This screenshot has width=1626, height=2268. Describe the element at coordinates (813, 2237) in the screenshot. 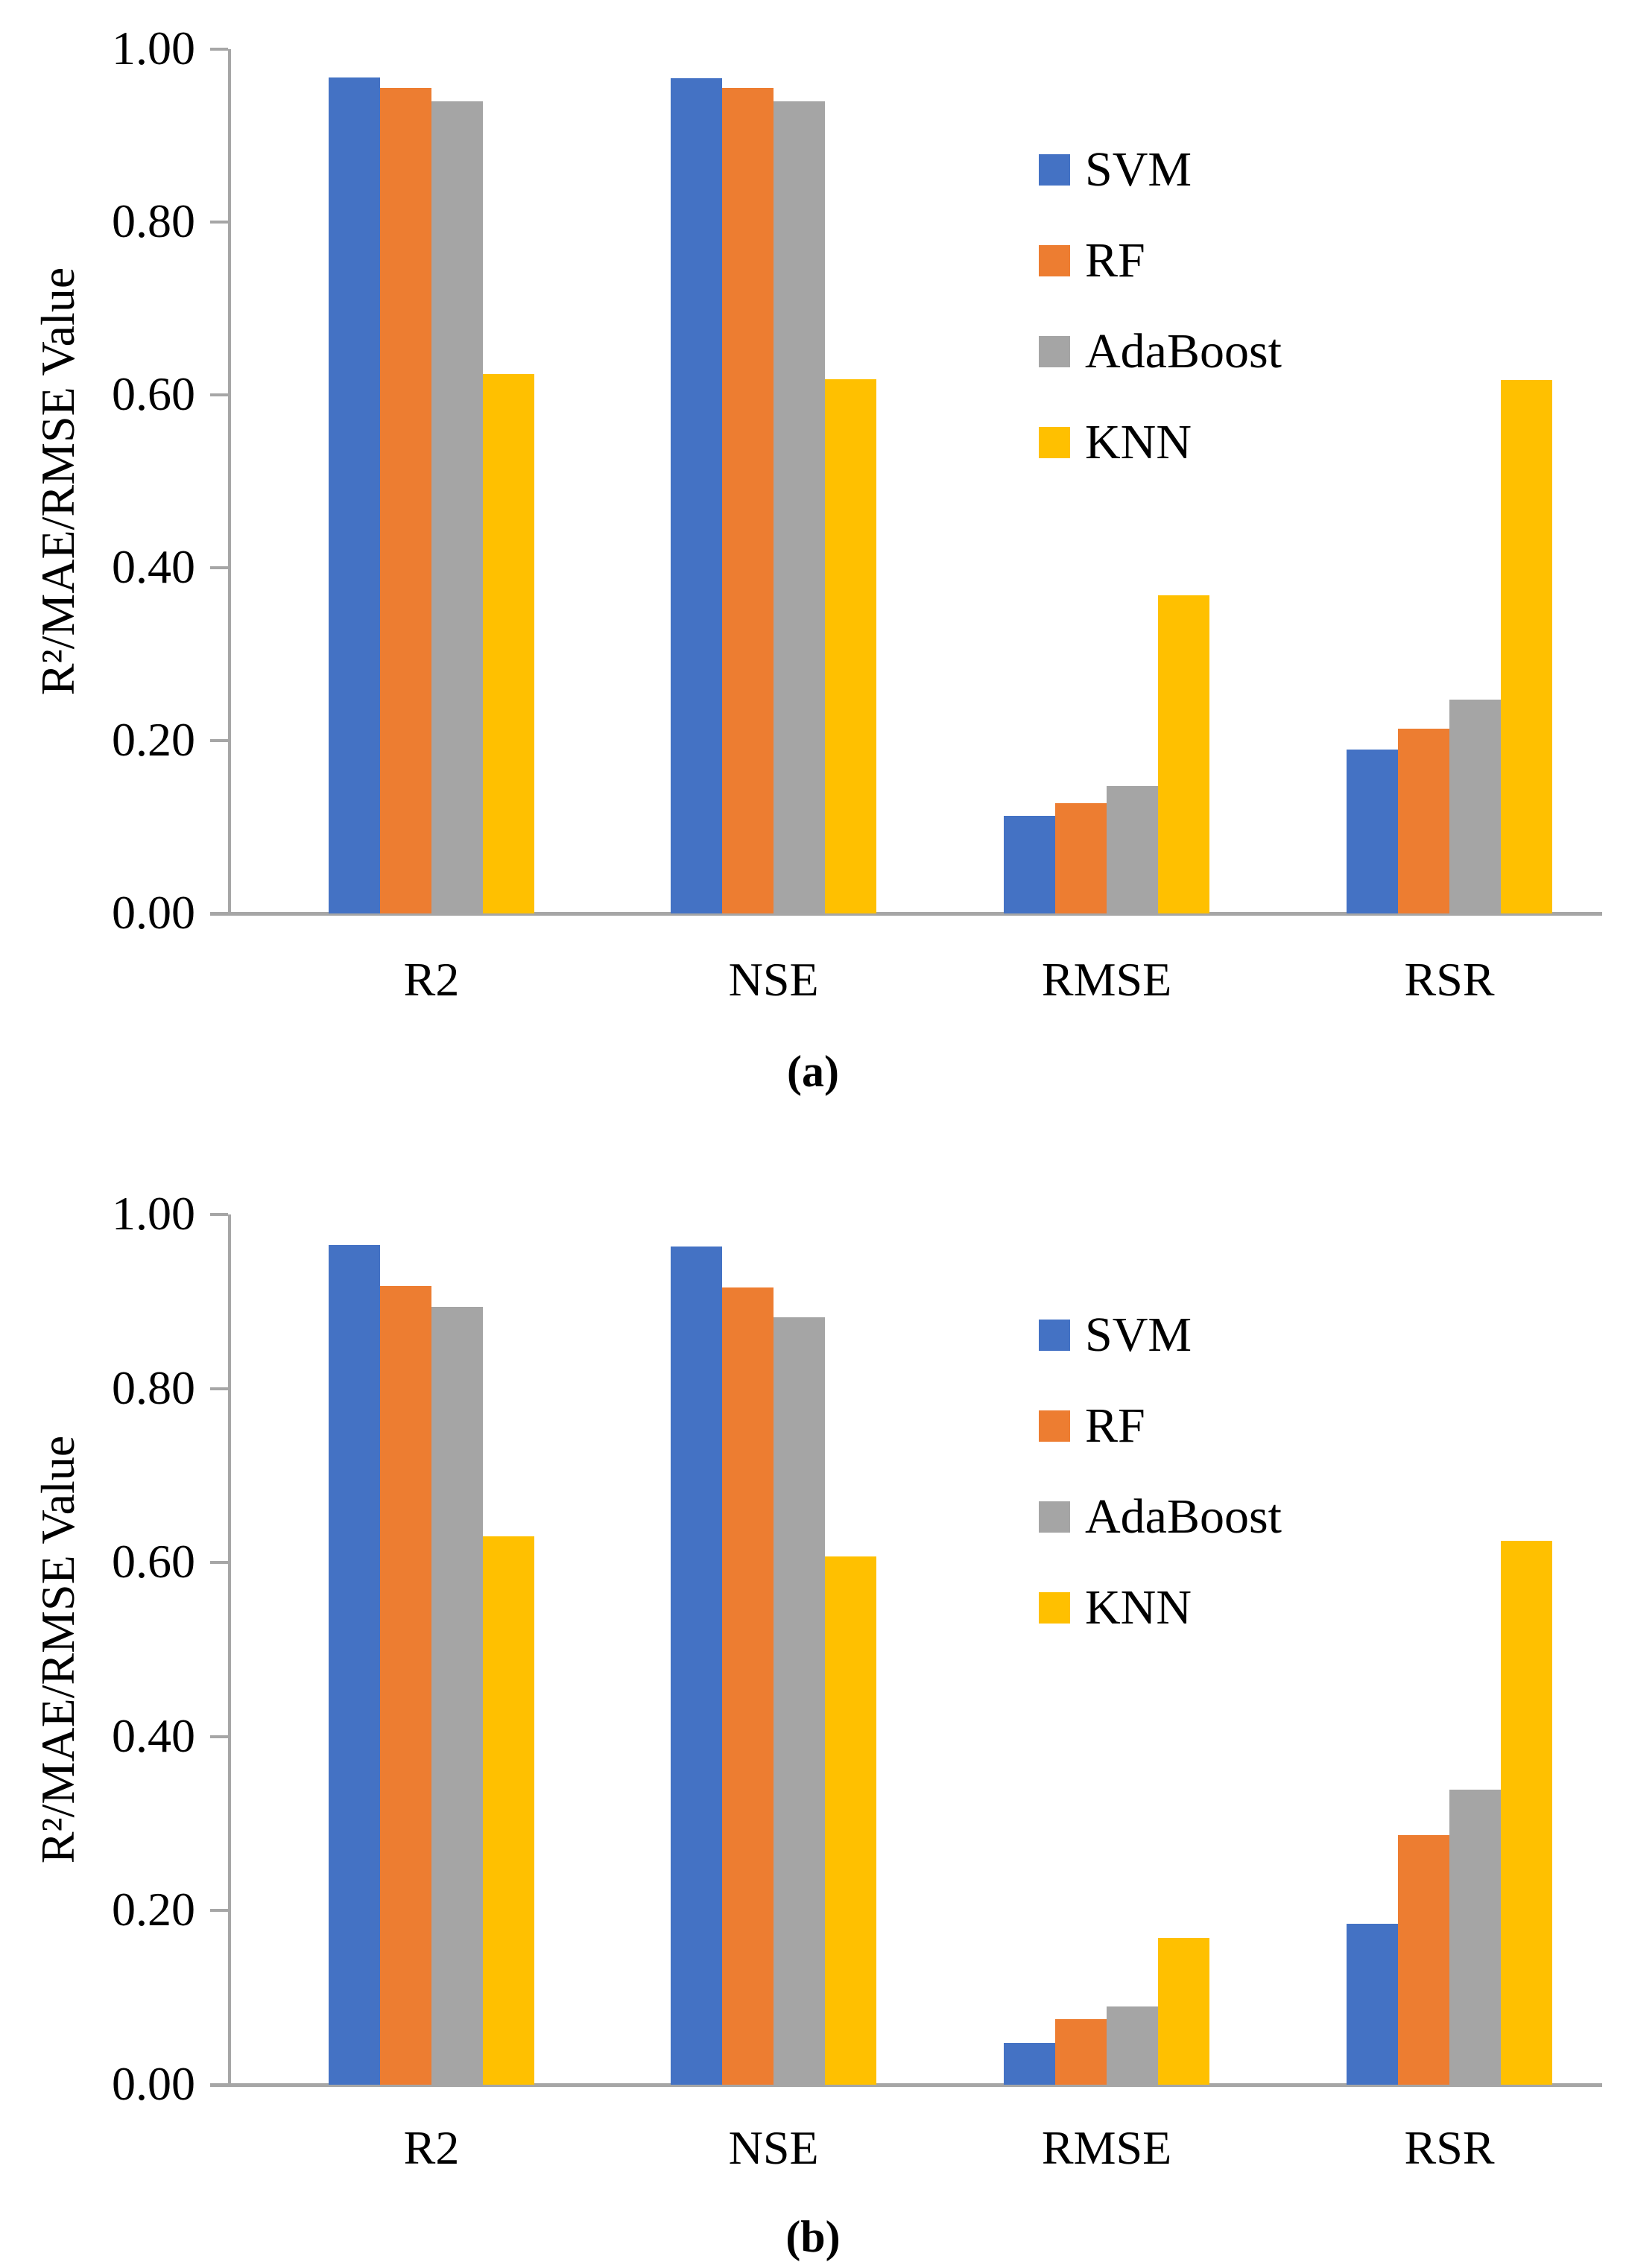

I see `caption-b: (b)` at that location.